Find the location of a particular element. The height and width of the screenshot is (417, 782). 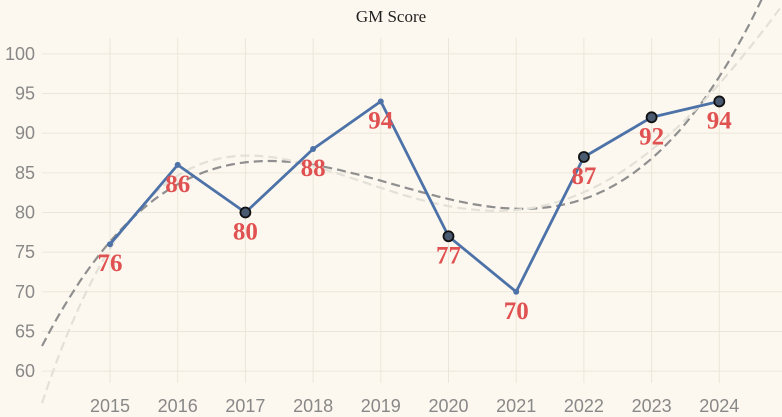

data-label: 88 is located at coordinates (313, 168).